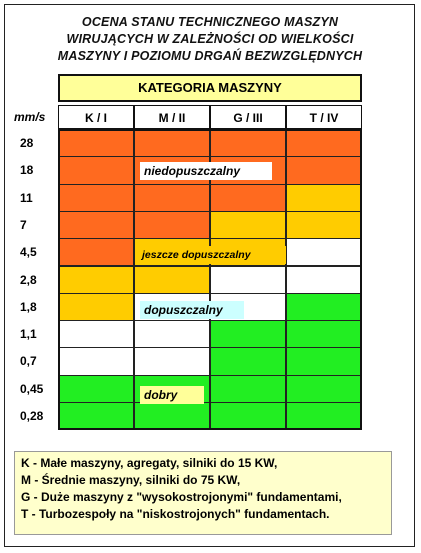 The image size is (421, 553). Describe the element at coordinates (32, 416) in the screenshot. I see `row-label: 0,28` at that location.